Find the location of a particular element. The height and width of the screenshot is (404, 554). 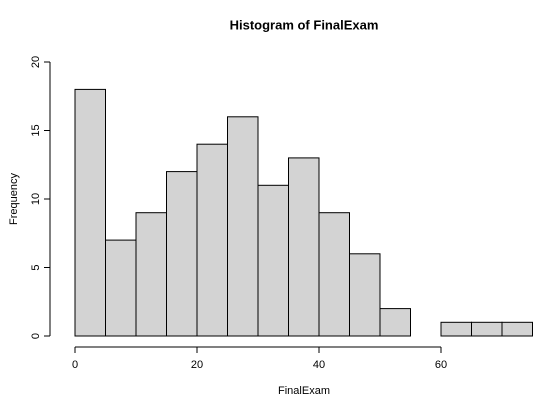

y-tick-label: 20 is located at coordinates (36, 62).